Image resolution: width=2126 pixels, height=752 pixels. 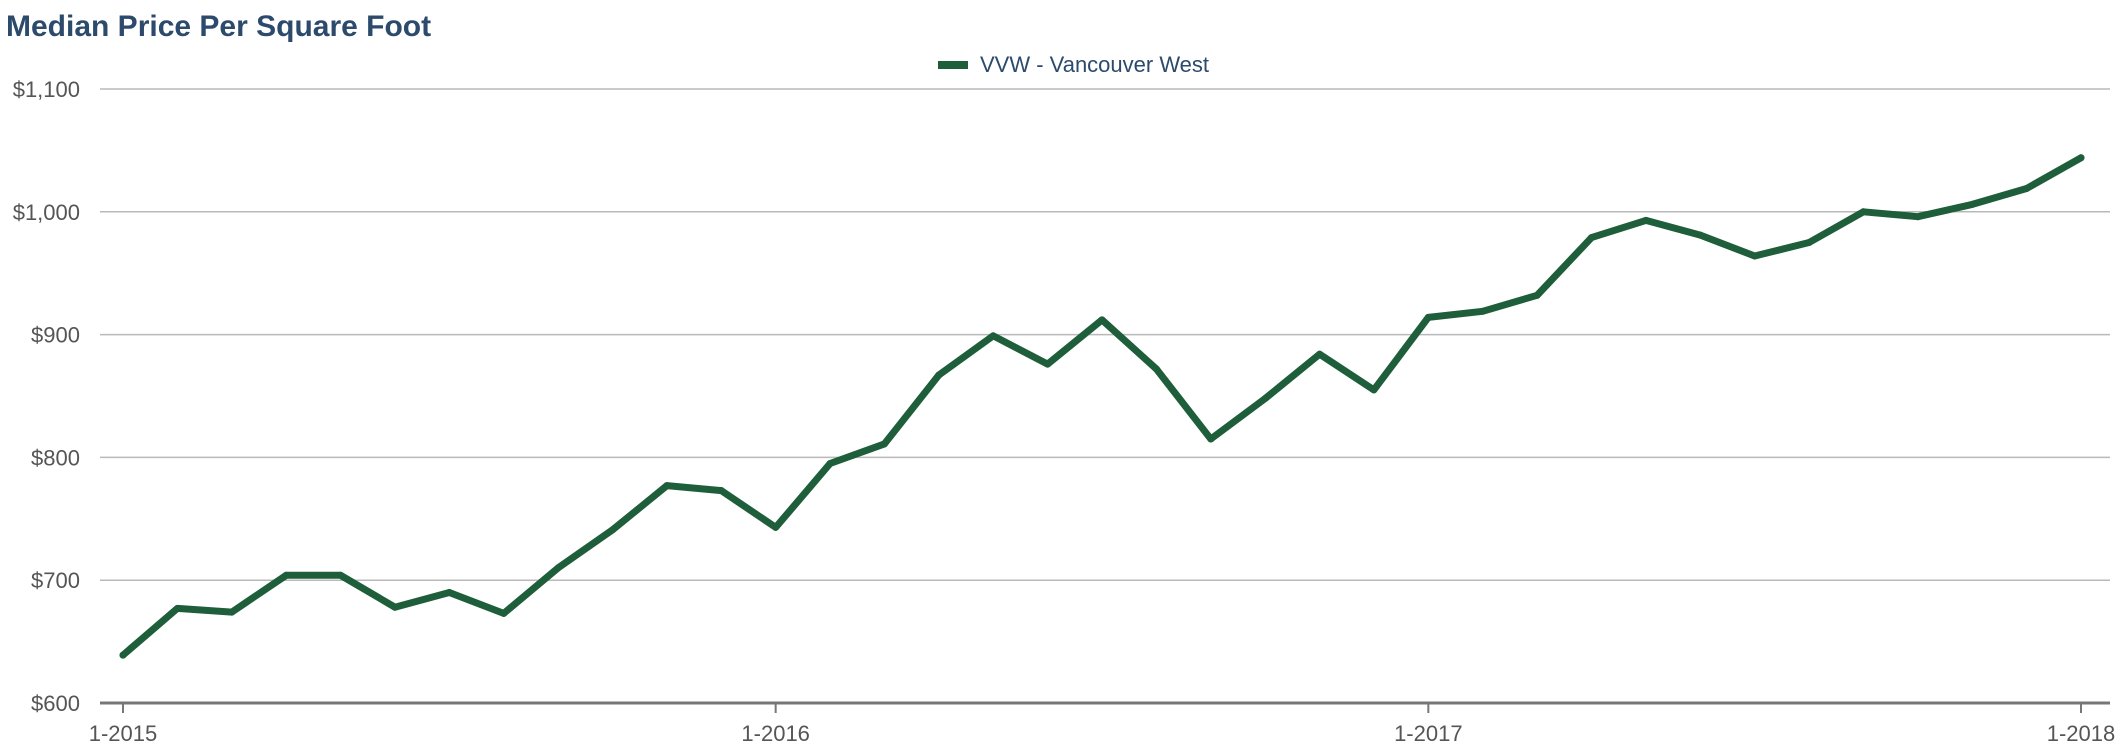 What do you see at coordinates (218, 26) in the screenshot?
I see `chart-title: Median Price Per Square Foot` at bounding box center [218, 26].